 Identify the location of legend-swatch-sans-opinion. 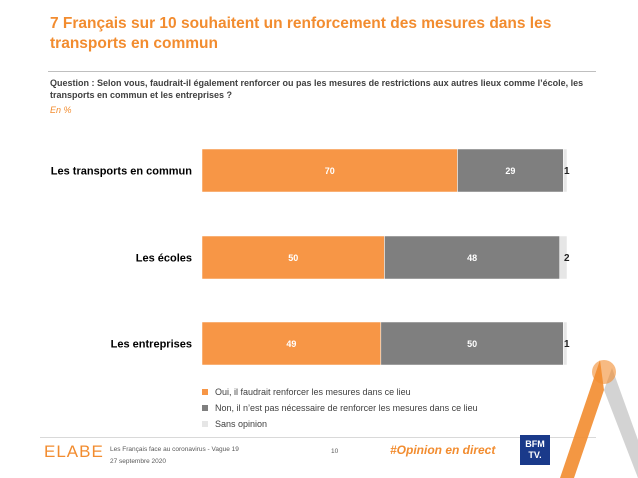
(205, 424).